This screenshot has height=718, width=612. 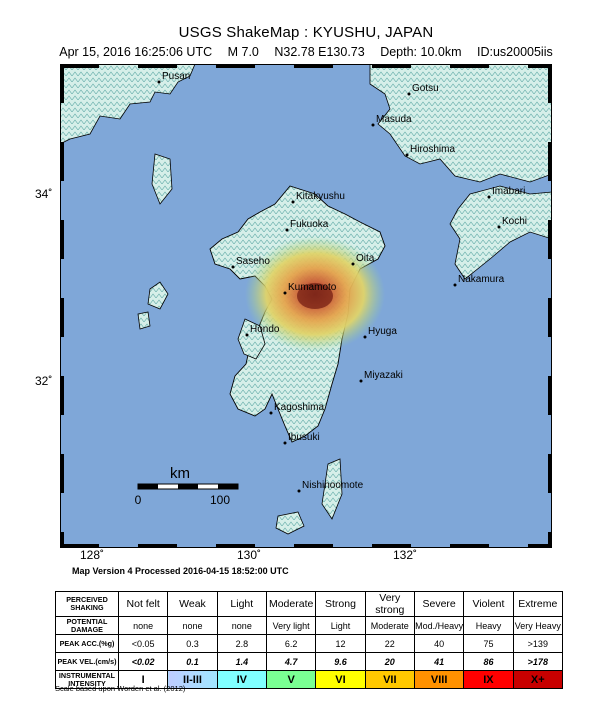 I want to click on legend-cell: Not felt, so click(x=143, y=604).